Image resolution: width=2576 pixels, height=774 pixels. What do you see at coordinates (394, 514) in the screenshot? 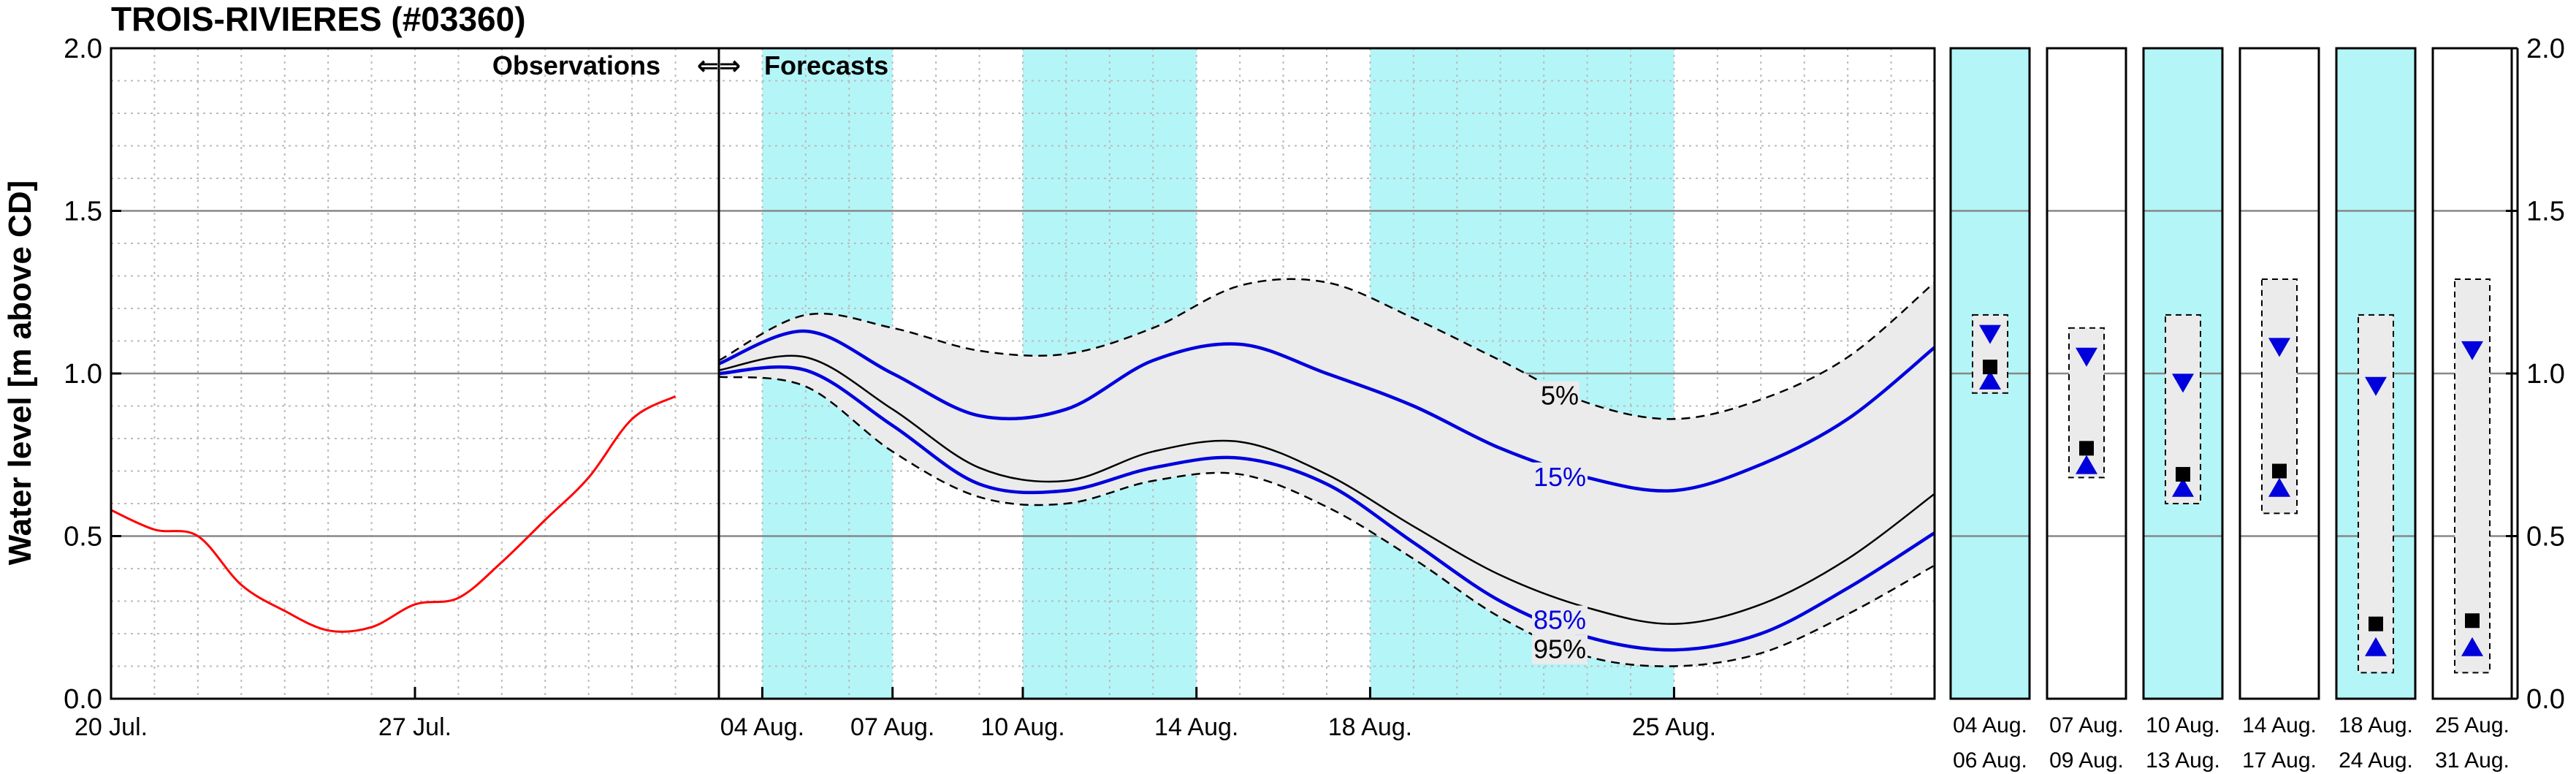
I see `observed-line` at bounding box center [394, 514].